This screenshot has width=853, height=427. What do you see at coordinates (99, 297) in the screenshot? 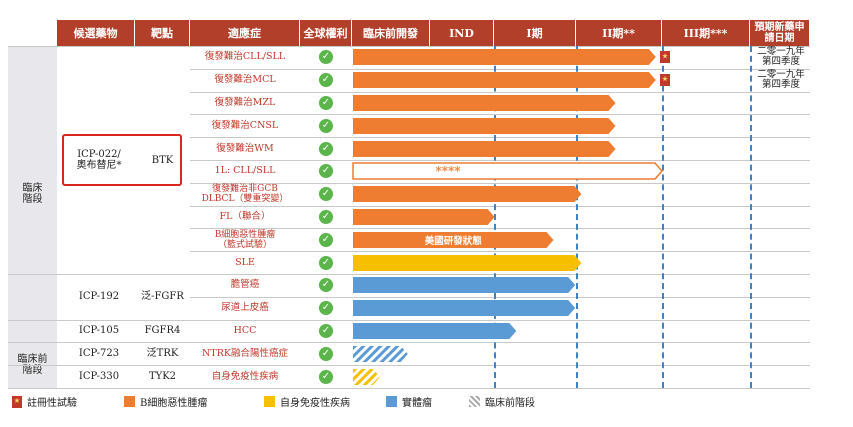
I see `drug-name: ICP-192` at bounding box center [99, 297].